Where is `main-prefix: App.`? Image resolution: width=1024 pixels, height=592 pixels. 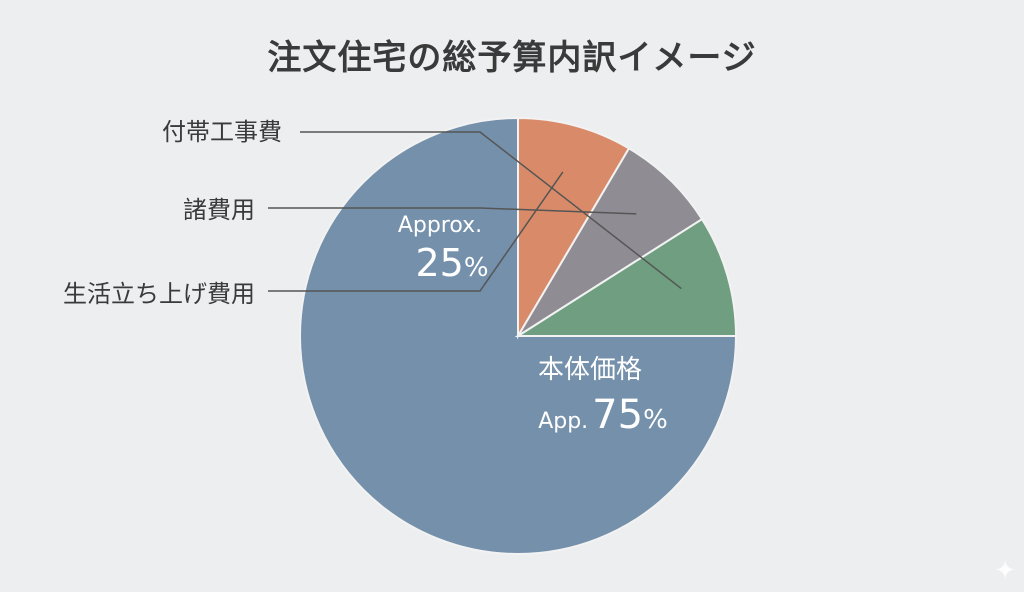
main-prefix: App. is located at coordinates (563, 421).